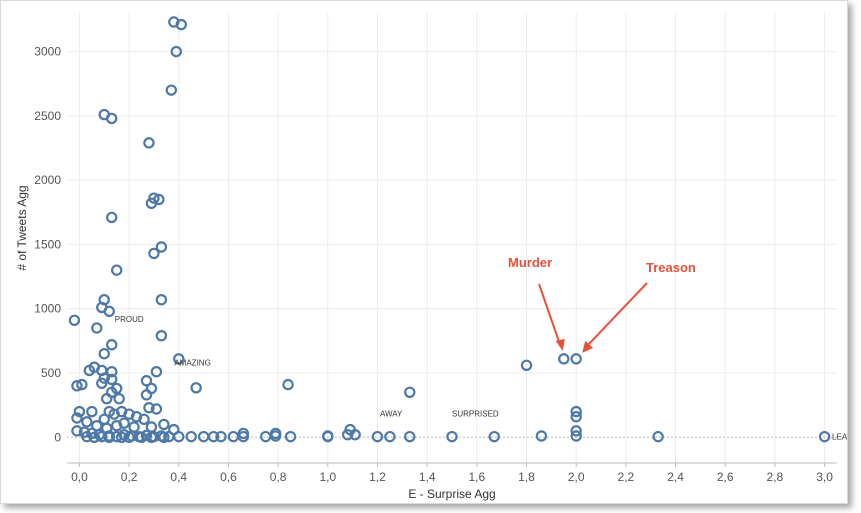 The height and width of the screenshot is (513, 861). I want to click on point-label: SURPRISED, so click(475, 414).